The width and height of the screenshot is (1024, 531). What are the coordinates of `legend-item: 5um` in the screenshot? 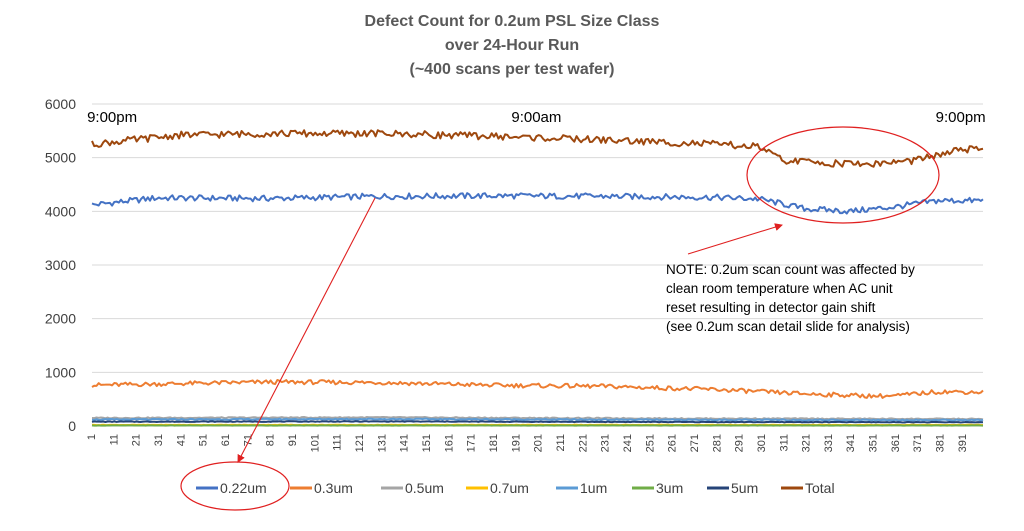 It's located at (732, 488).